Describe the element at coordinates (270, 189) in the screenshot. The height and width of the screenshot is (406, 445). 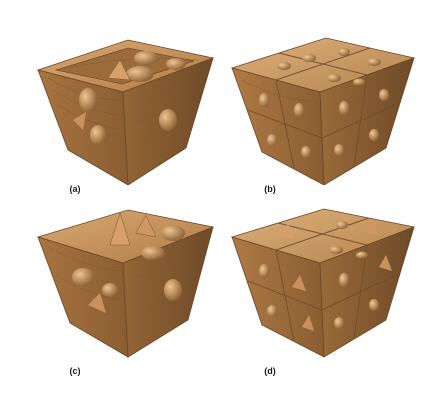
I see `caption-b: (b)` at that location.